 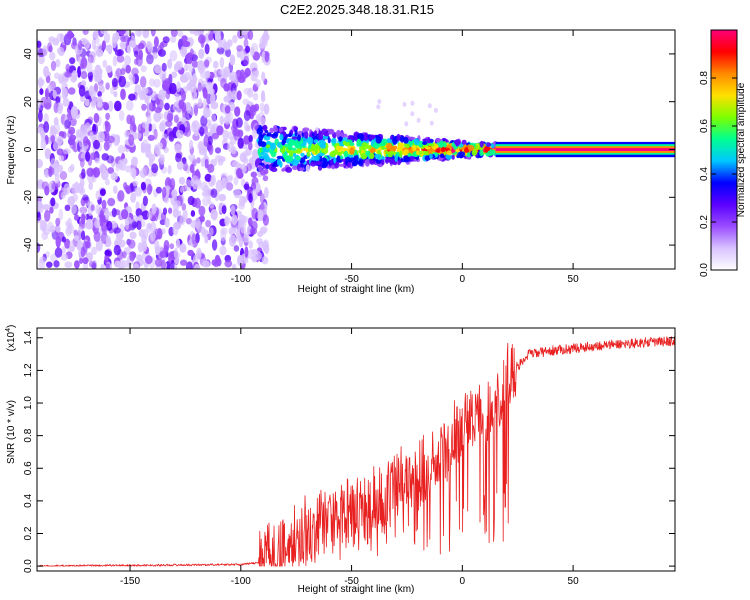 I want to click on colorbar-tick-label: 0.6, so click(x=704, y=126).